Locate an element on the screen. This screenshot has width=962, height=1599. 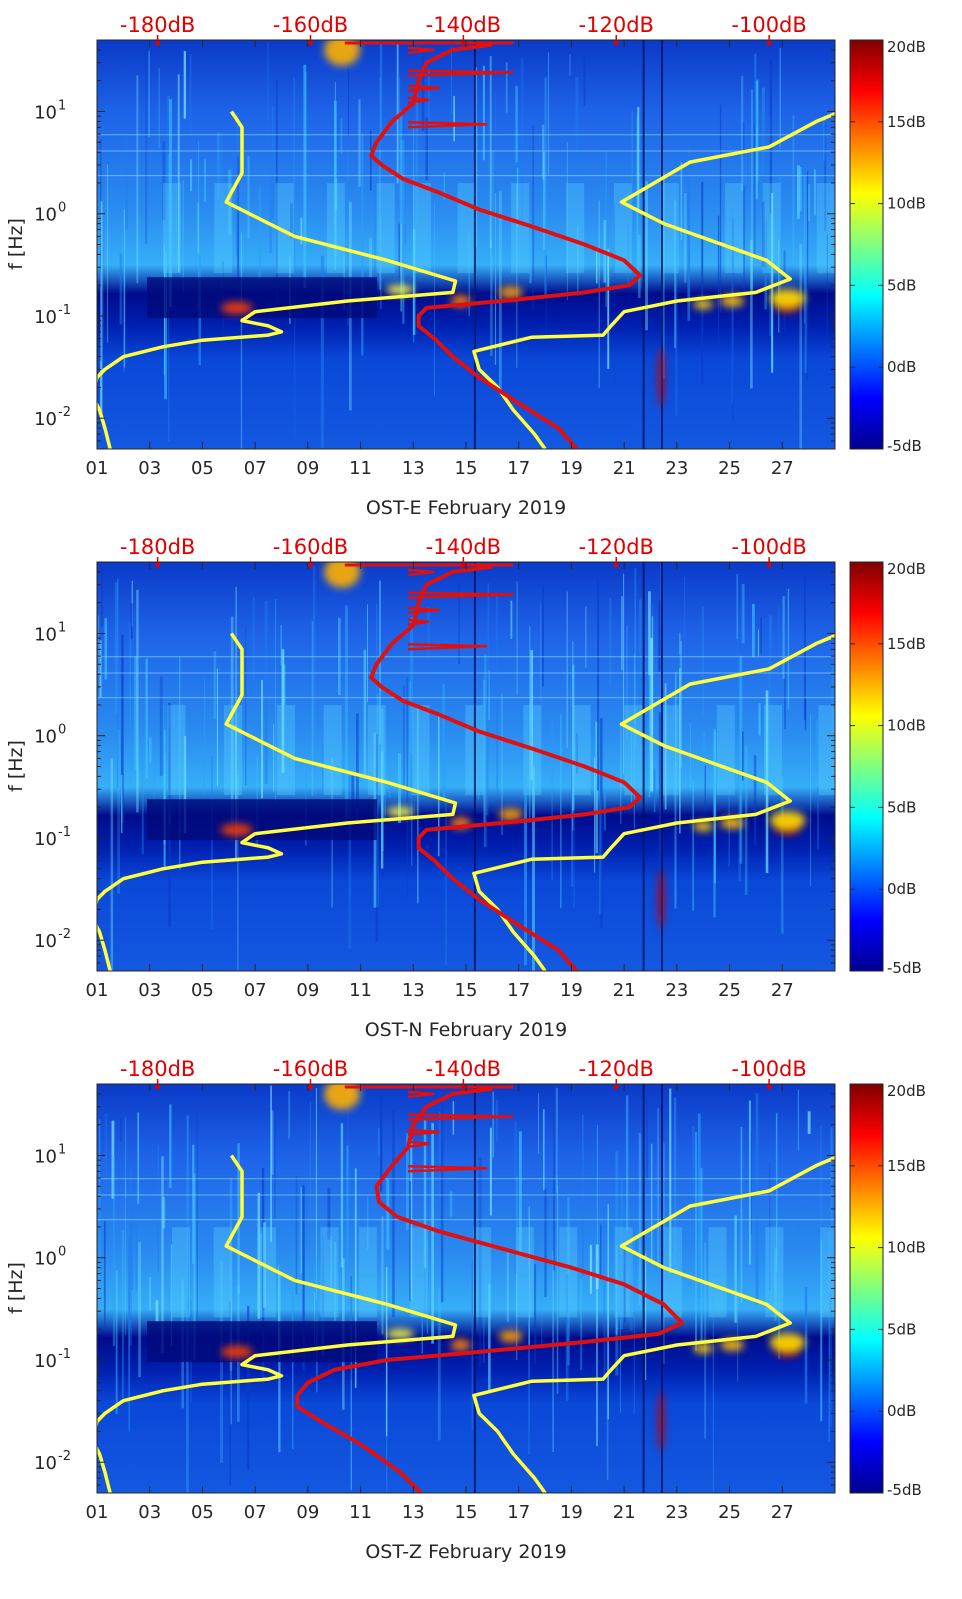
db-tick-label: -160dB is located at coordinates (310, 25).